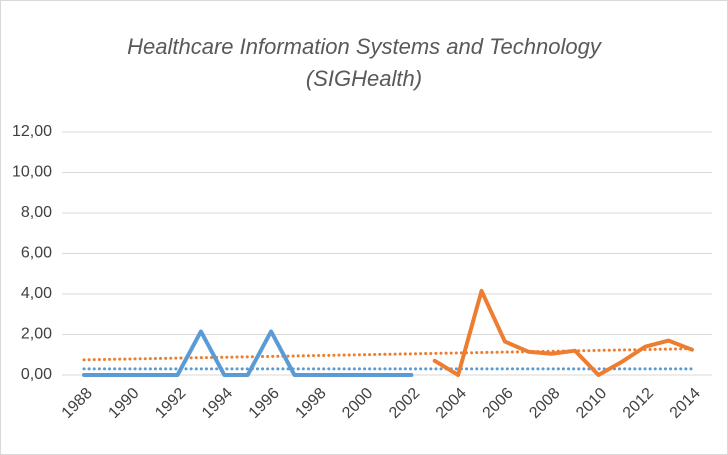 The width and height of the screenshot is (728, 455). What do you see at coordinates (36, 293) in the screenshot?
I see `y-tick-label: 4,00` at bounding box center [36, 293].